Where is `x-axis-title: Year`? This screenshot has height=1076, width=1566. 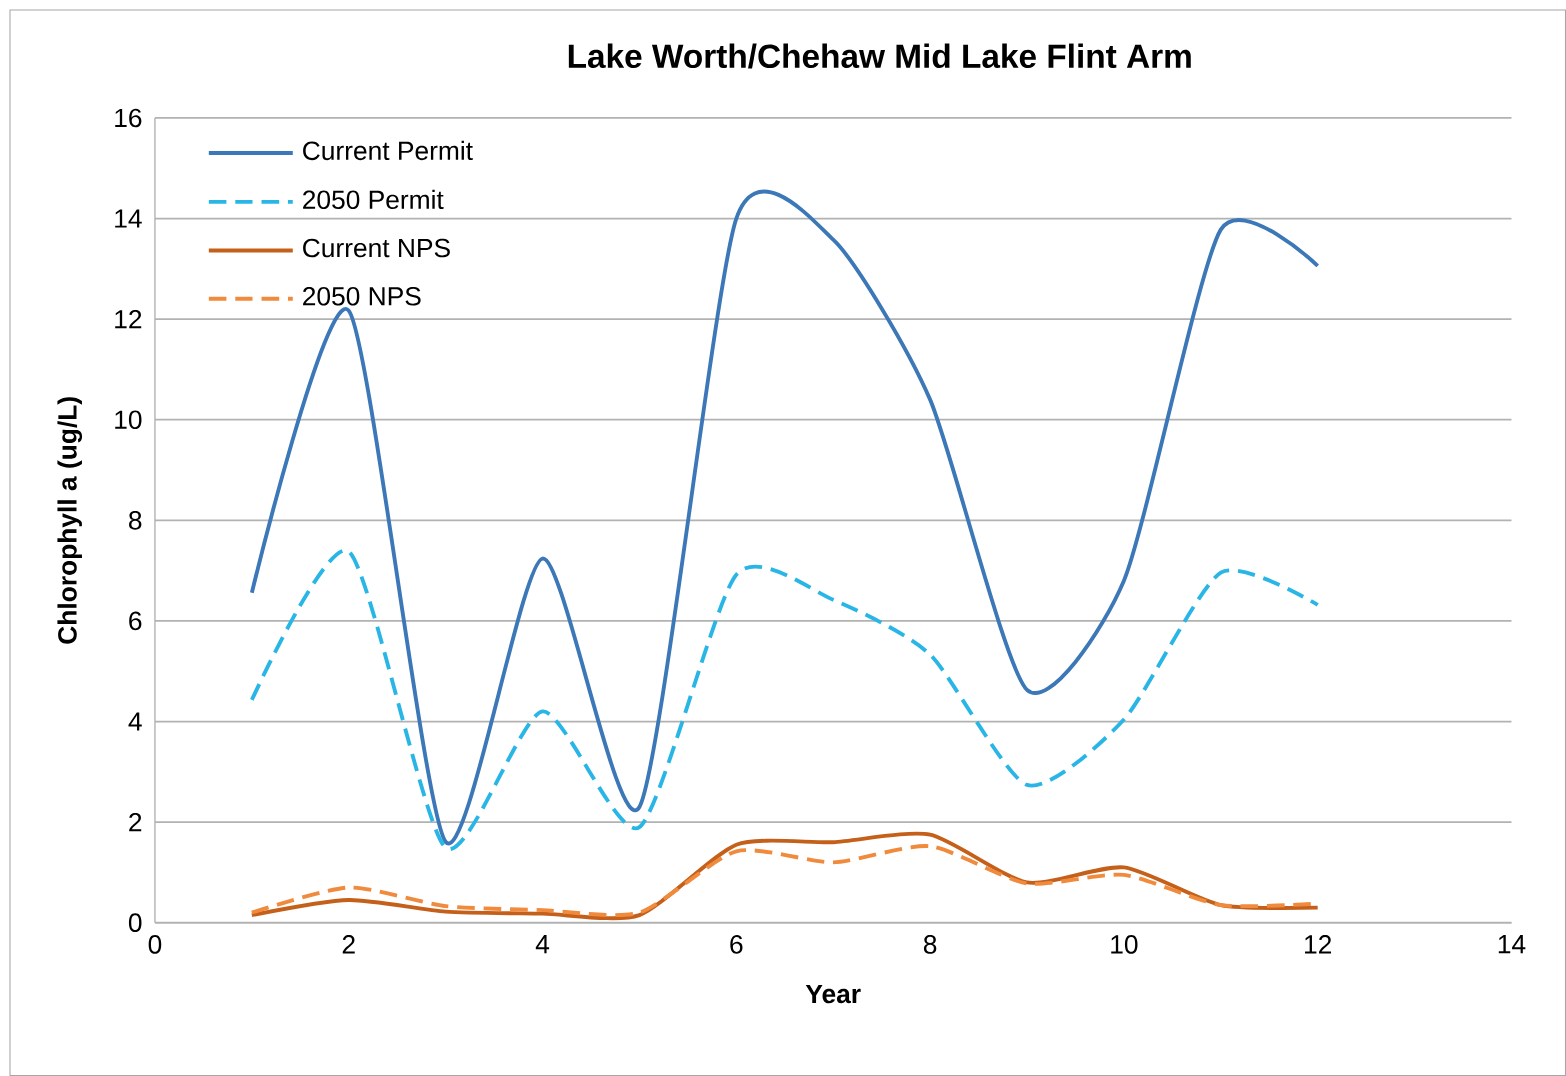
x-axis-title: Year is located at coordinates (833, 994).